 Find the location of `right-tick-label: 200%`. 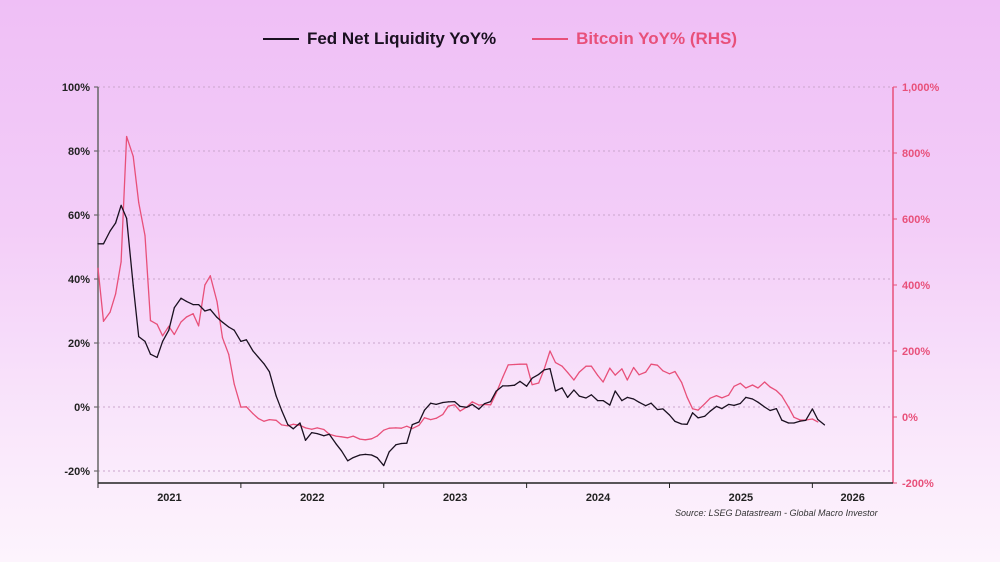

right-tick-label: 200% is located at coordinates (916, 352).